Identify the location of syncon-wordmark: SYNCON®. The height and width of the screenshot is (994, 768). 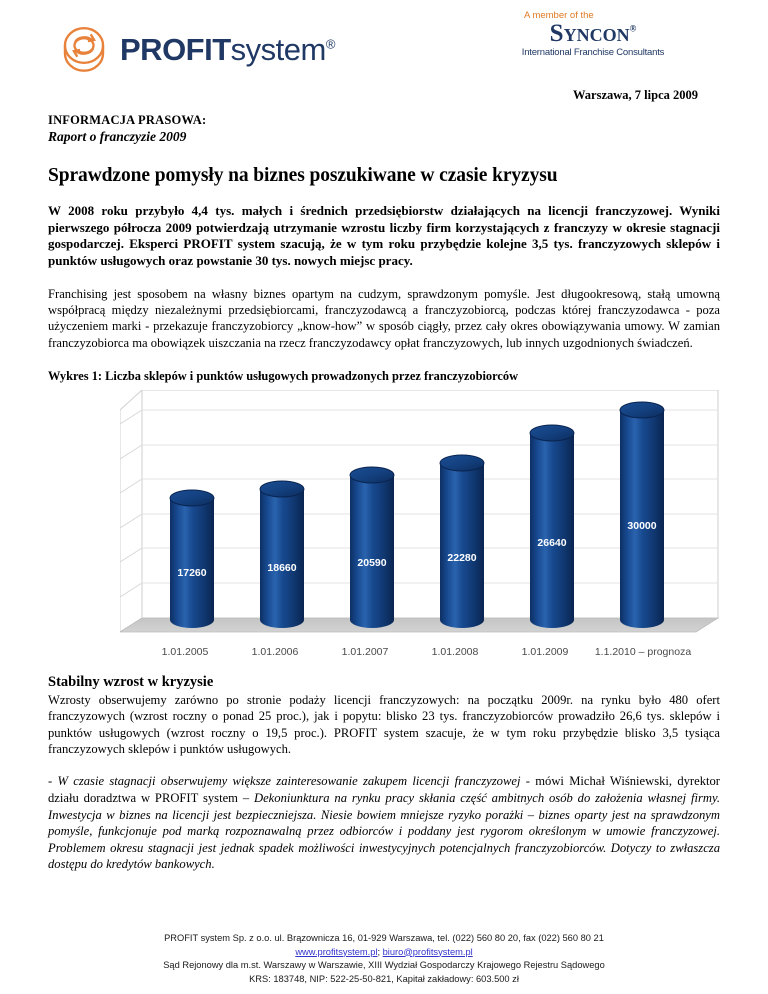
(593, 33).